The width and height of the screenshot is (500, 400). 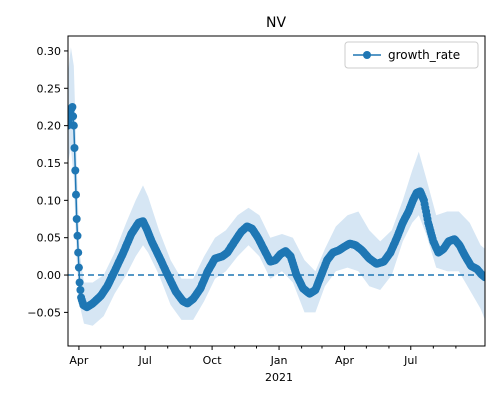 What do you see at coordinates (424, 55) in the screenshot?
I see `legend-label: growth_rate` at bounding box center [424, 55].